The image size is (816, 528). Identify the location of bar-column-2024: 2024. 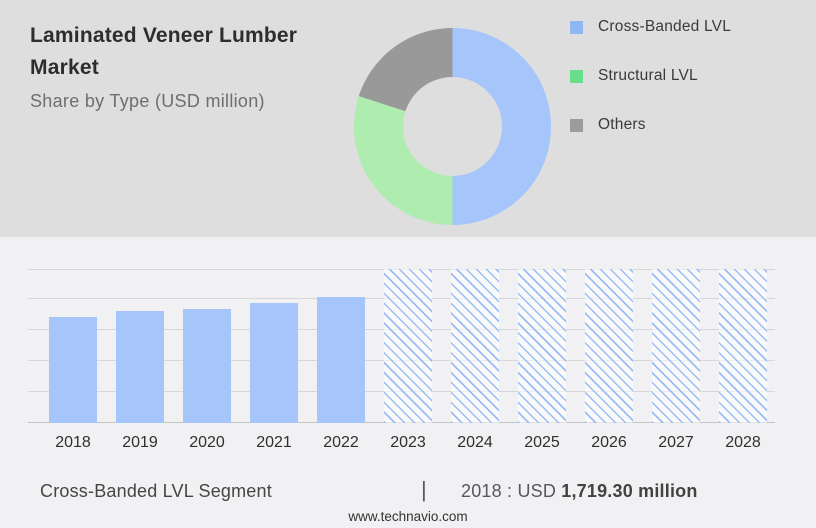
(475, 360).